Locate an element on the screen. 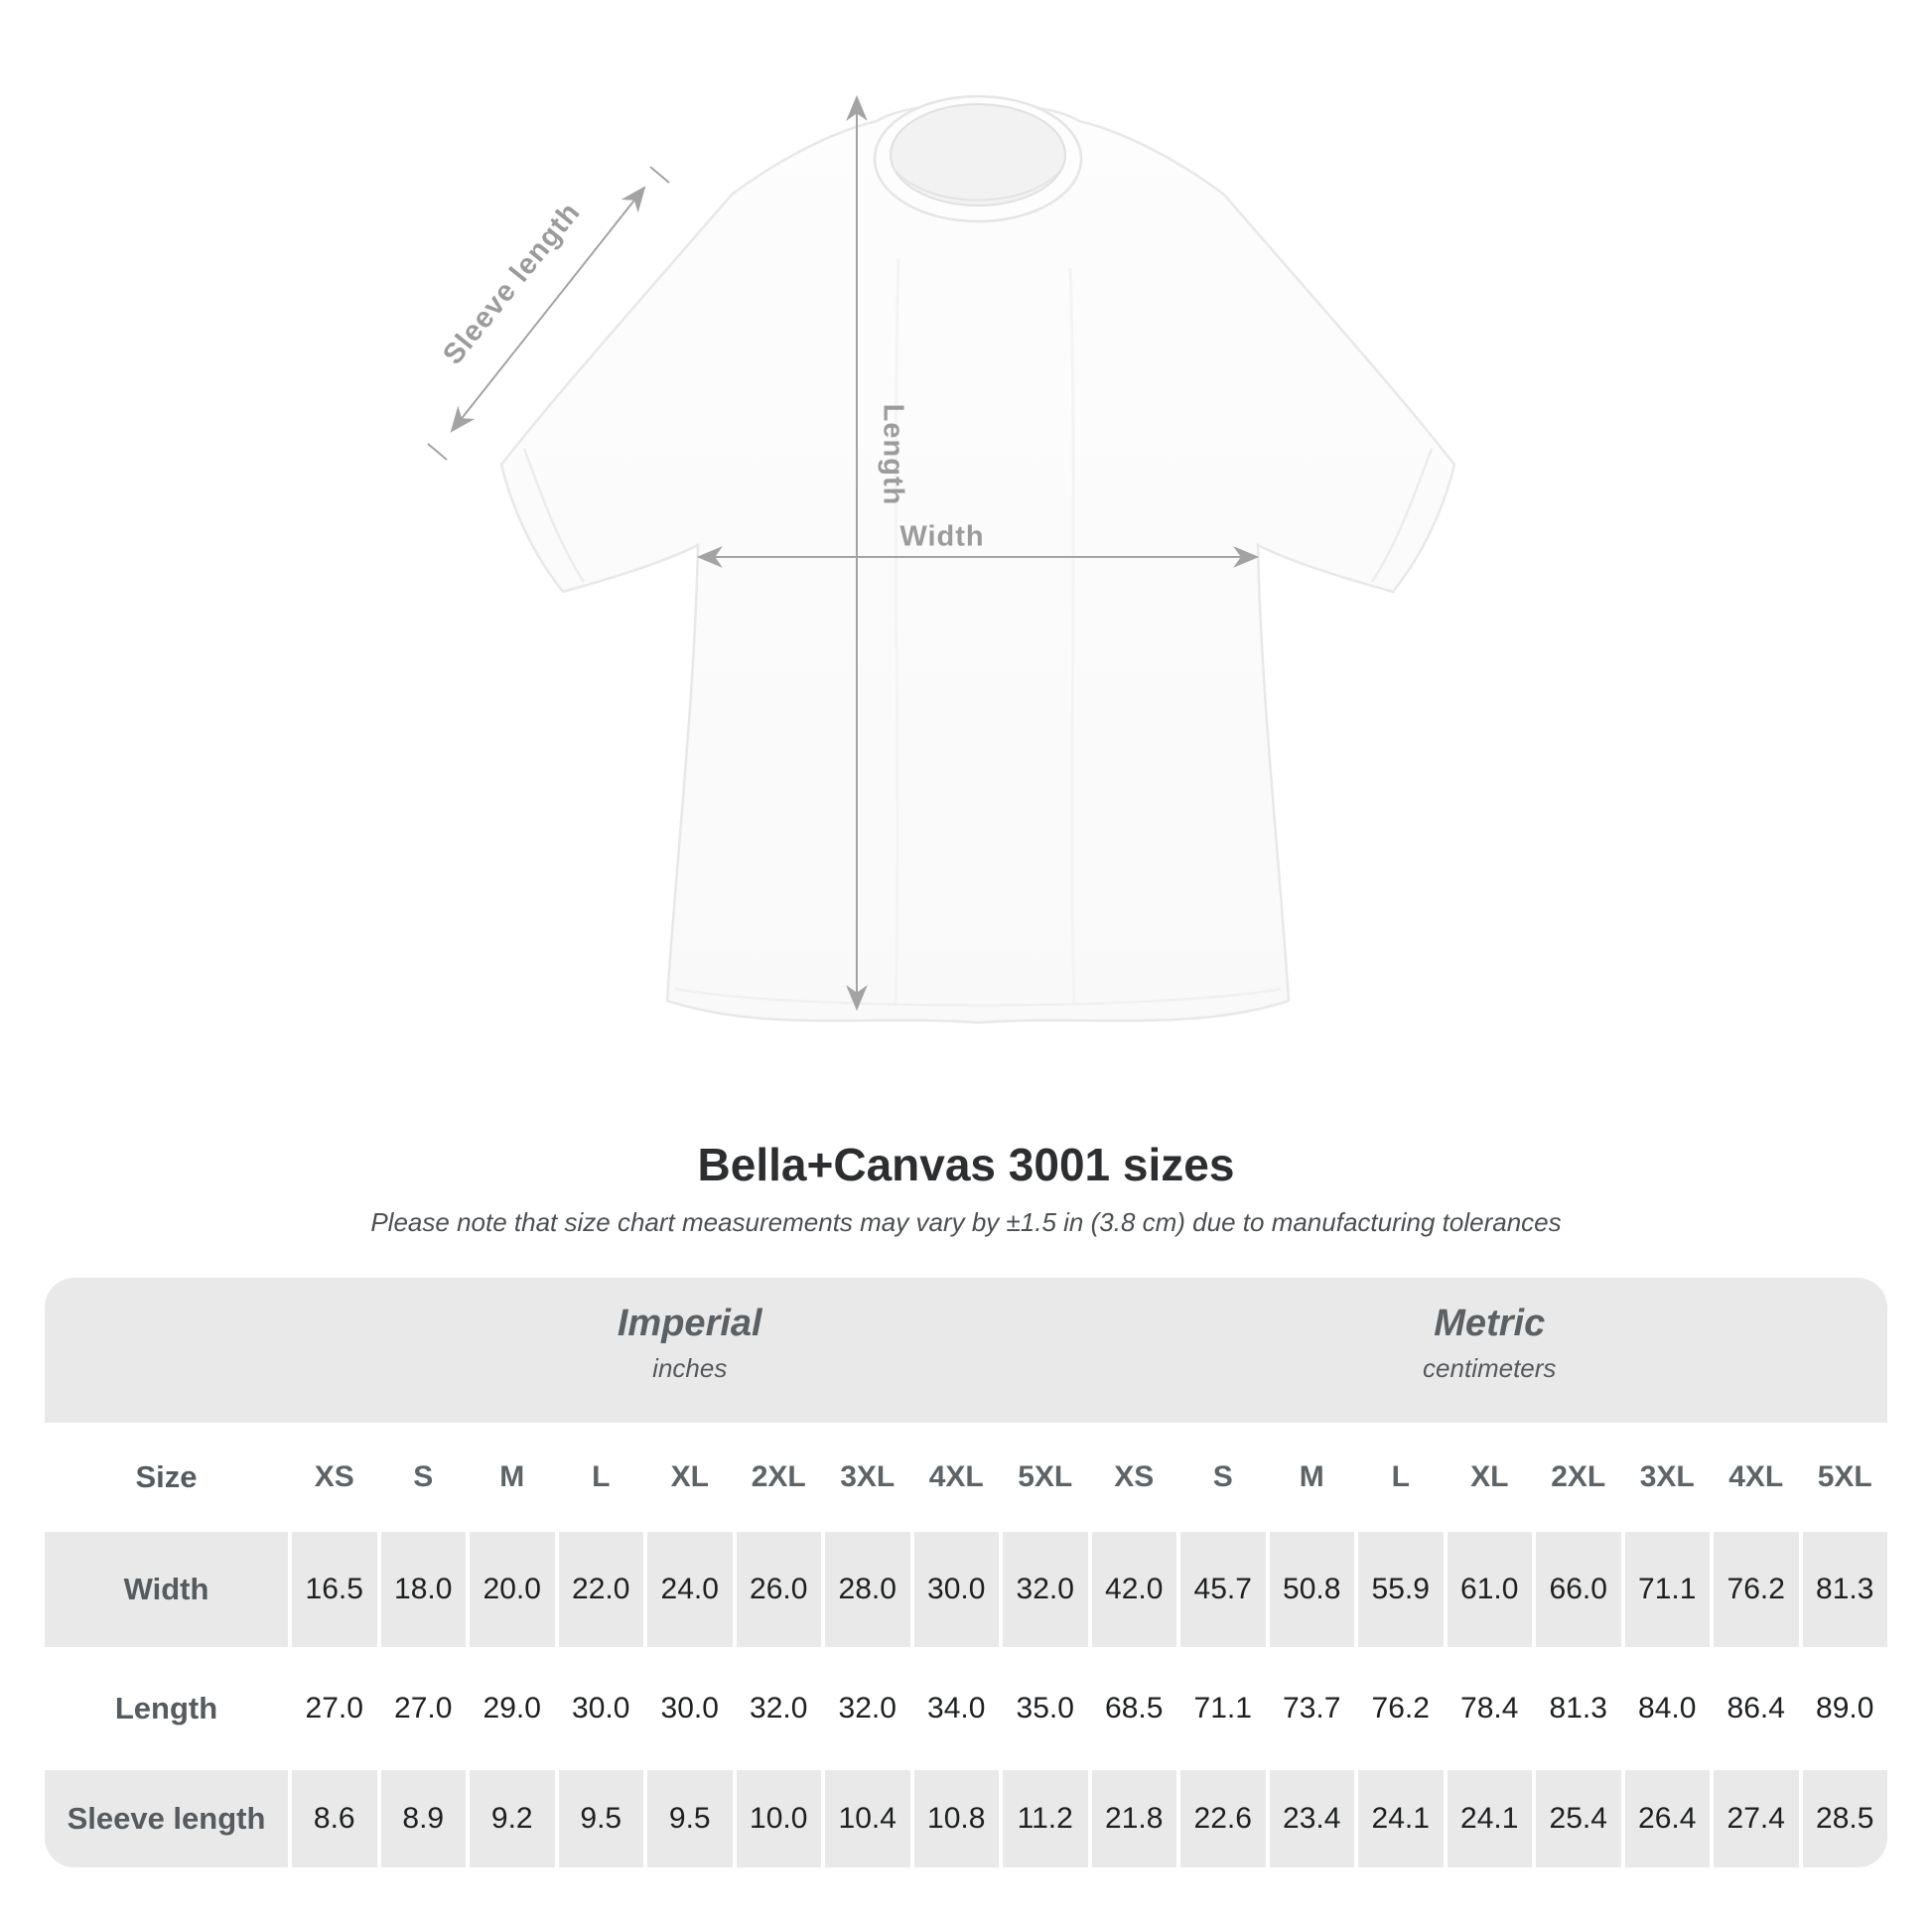  sleeve-metric-value: 22.6 is located at coordinates (1223, 1818).